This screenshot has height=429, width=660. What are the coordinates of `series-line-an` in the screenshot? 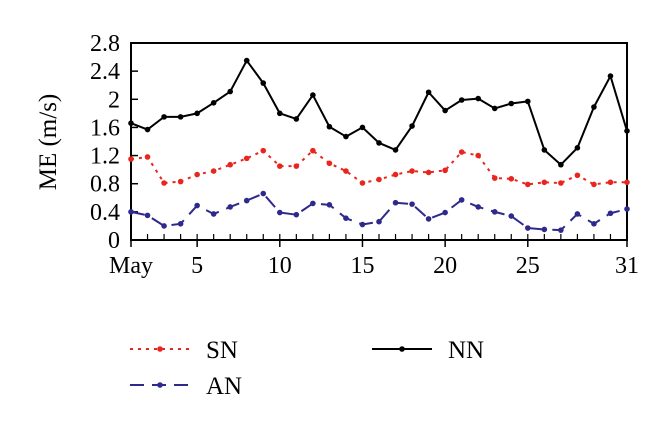 It's located at (379, 212).